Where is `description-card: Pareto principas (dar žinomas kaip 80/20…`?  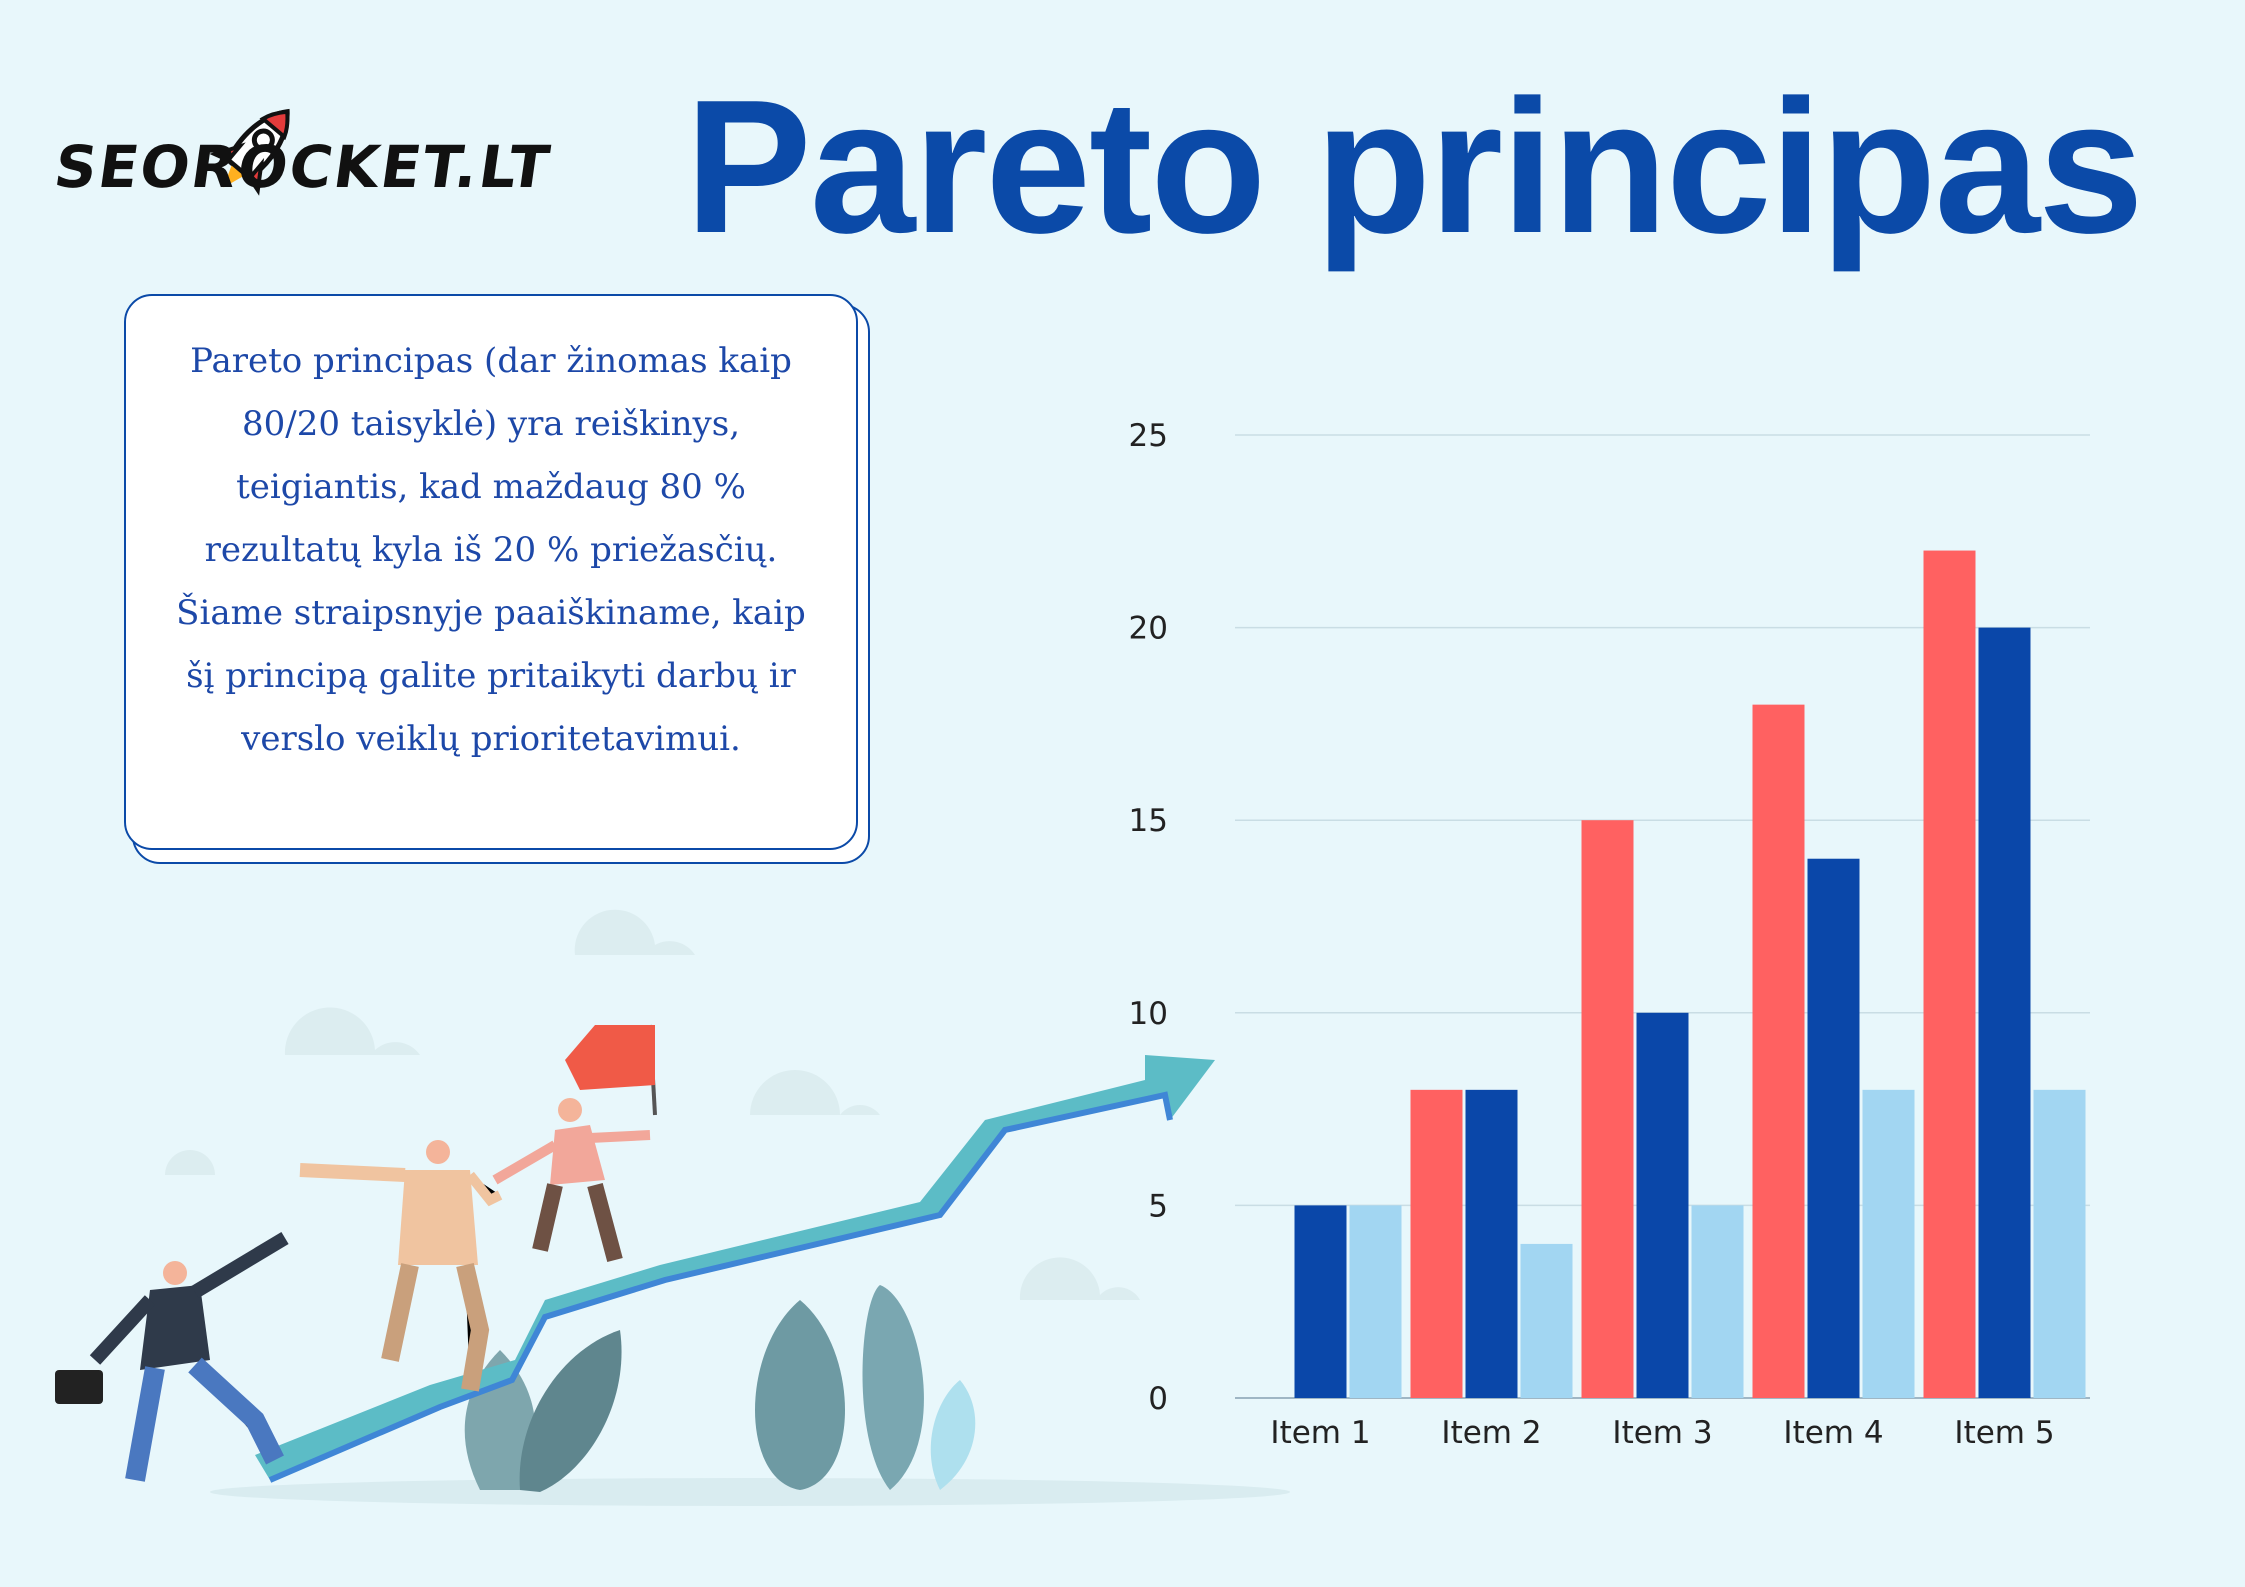 description-card: Pareto principas (dar žinomas kaip 80/20… is located at coordinates (491, 572).